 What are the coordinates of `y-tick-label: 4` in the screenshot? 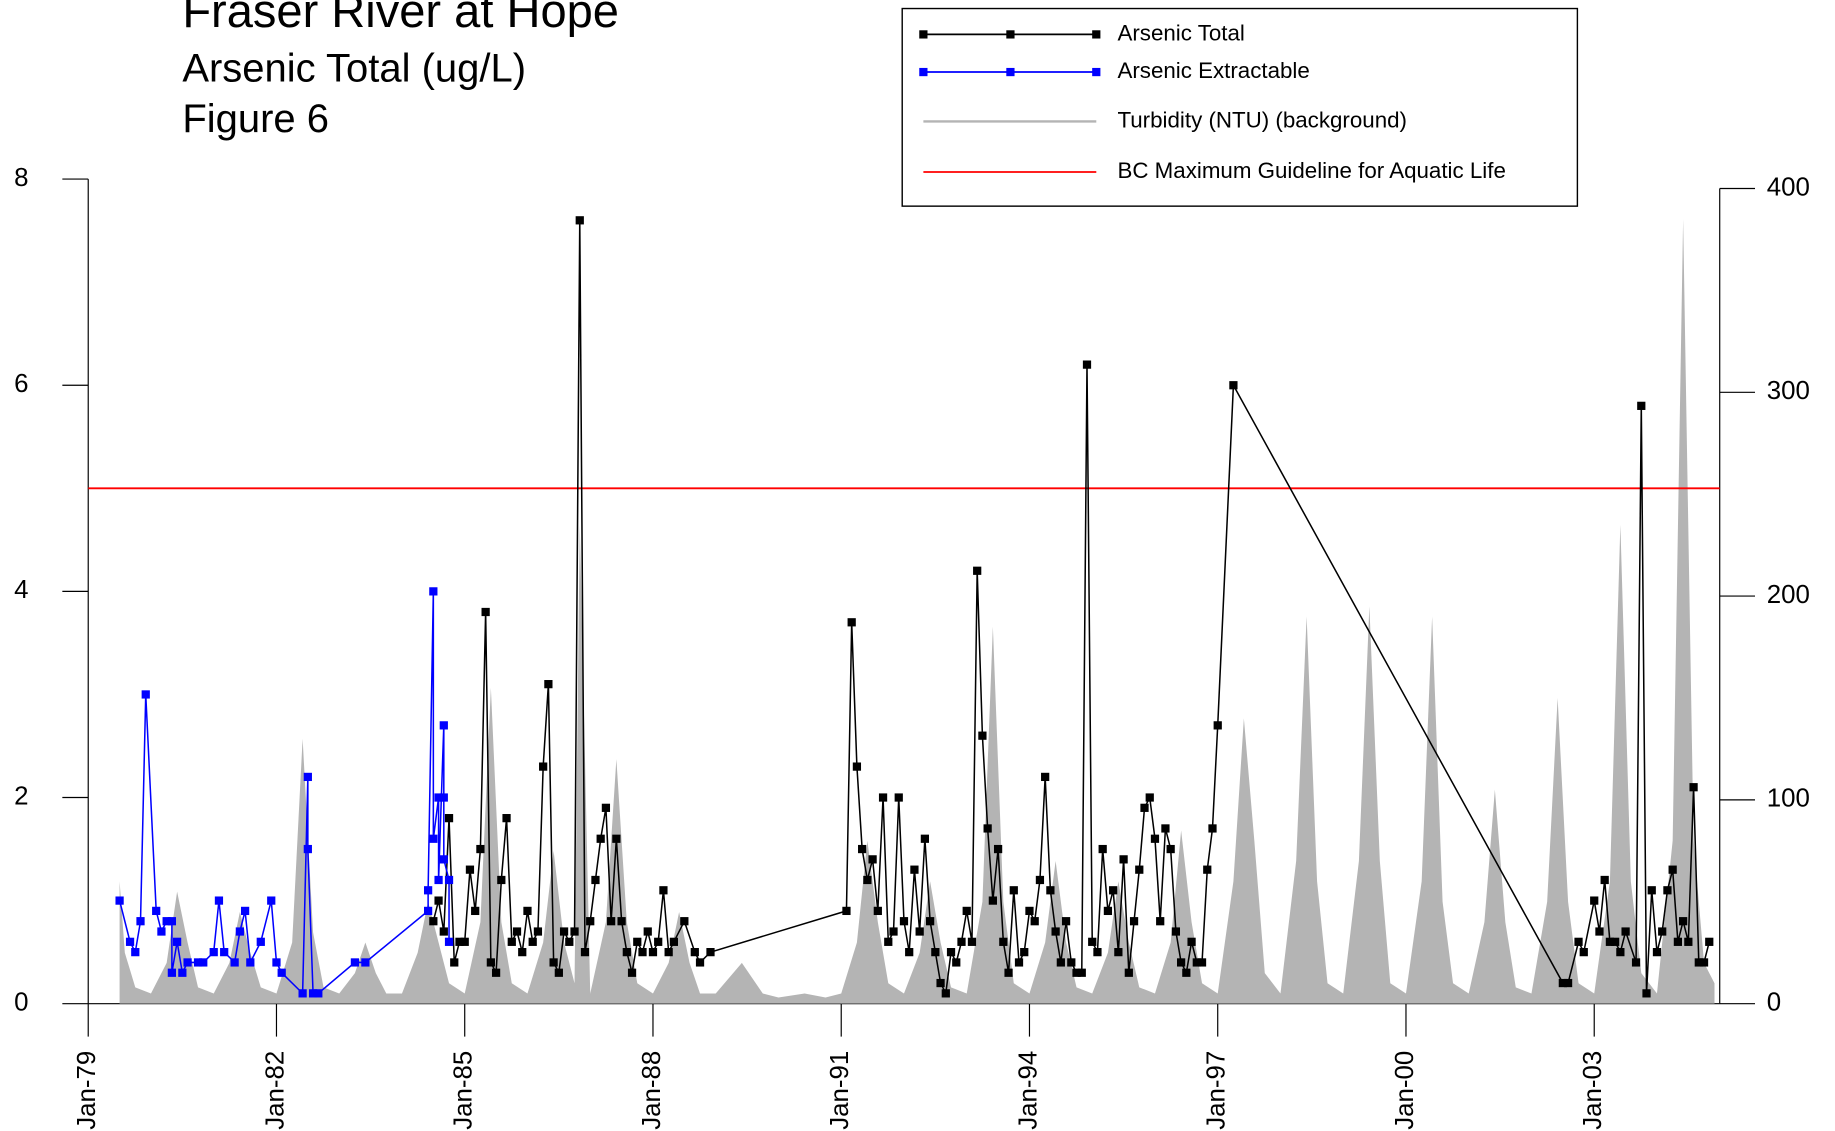 It's located at (21, 590).